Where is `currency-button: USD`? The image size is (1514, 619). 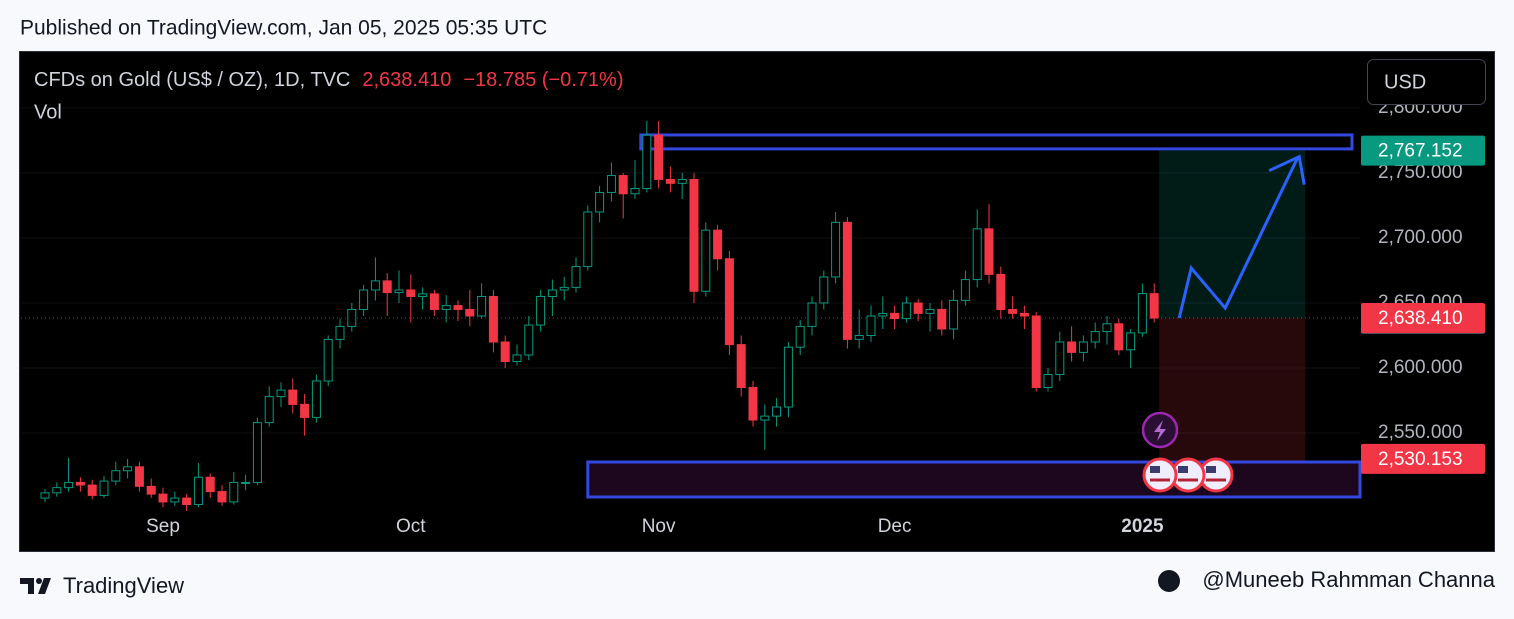 currency-button: USD is located at coordinates (1426, 82).